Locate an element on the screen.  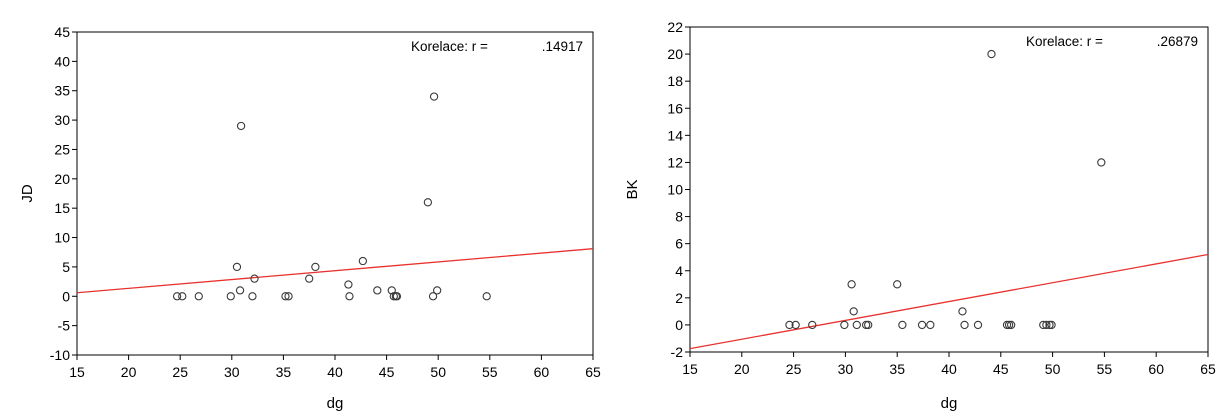
y-tick-label: 45 is located at coordinates (62, 32).